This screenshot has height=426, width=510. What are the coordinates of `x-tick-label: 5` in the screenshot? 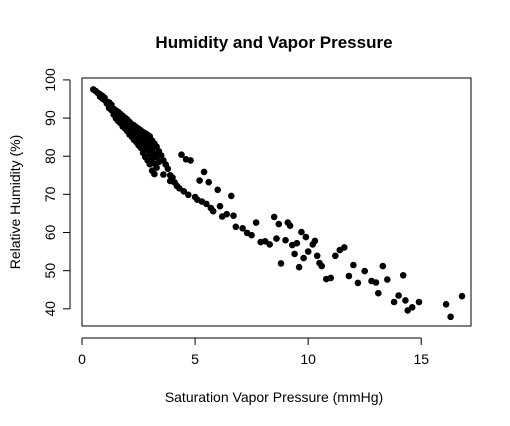 It's located at (195, 359).